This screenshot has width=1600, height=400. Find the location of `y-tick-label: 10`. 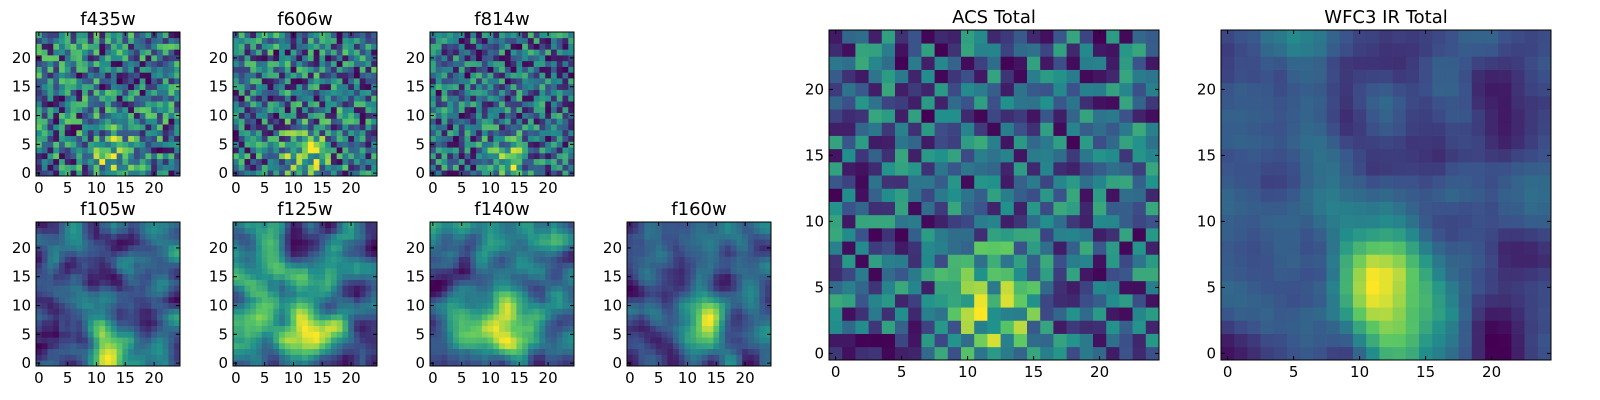

y-tick-label: 10 is located at coordinates (21, 116).